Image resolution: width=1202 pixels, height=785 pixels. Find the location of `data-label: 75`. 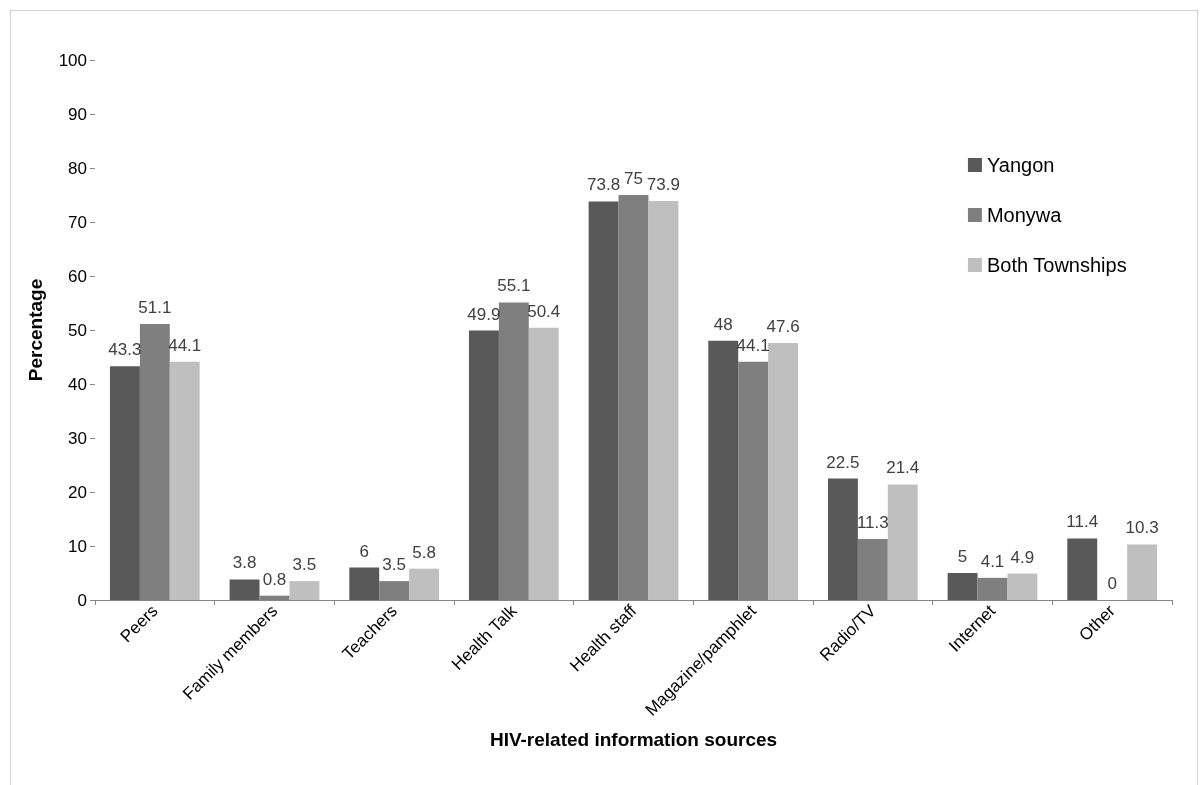

data-label: 75 is located at coordinates (633, 178).